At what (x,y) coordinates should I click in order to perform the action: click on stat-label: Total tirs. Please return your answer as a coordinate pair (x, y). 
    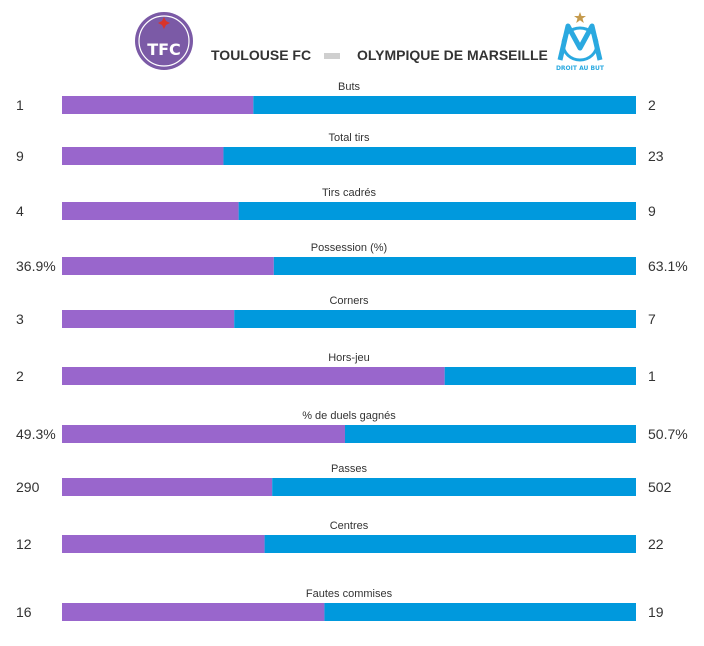
    Looking at the image, I should click on (349, 138).